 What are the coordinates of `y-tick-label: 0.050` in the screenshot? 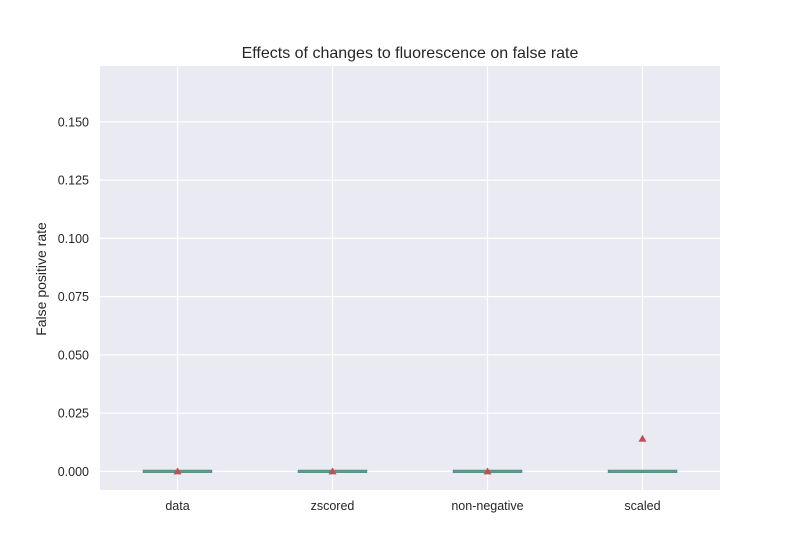 It's located at (73, 355).